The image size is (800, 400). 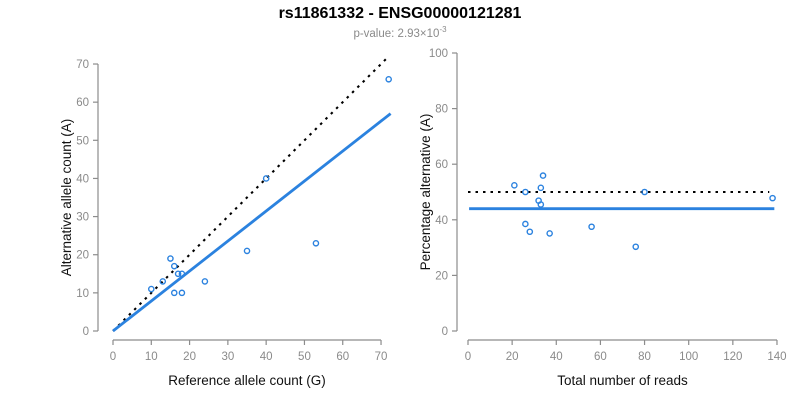 What do you see at coordinates (82, 218) in the screenshot?
I see `y-tick-label: 30` at bounding box center [82, 218].